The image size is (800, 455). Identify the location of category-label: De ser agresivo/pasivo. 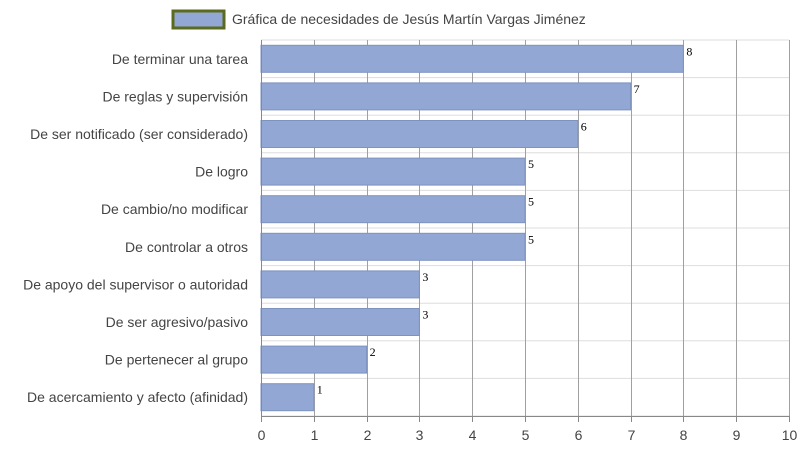
(177, 322).